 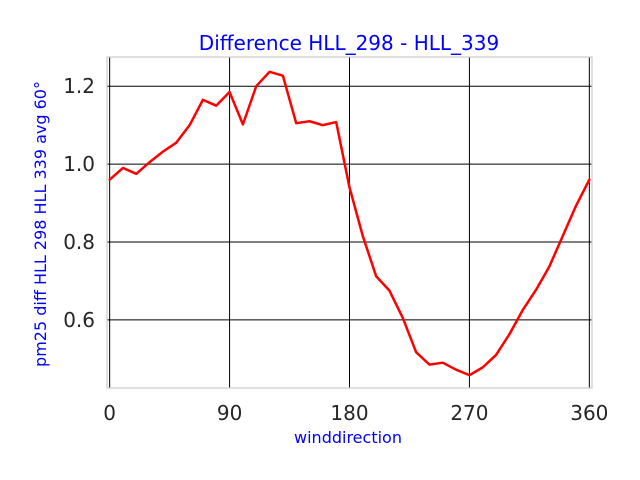 What do you see at coordinates (79, 86) in the screenshot?
I see `y-tick-label: 1.2` at bounding box center [79, 86].